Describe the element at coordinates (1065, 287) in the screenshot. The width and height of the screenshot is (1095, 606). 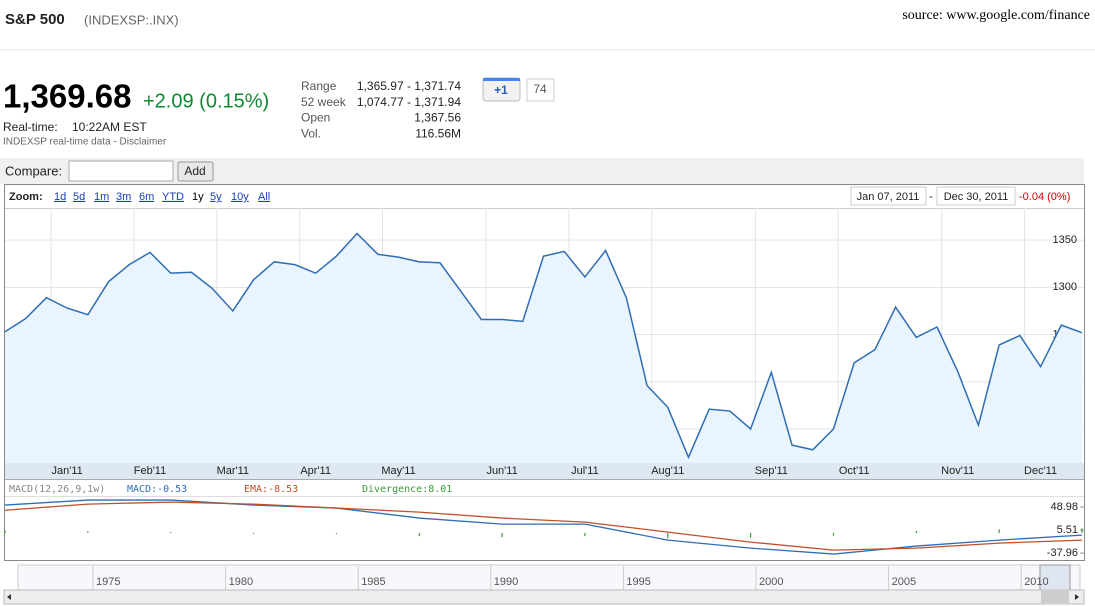
I see `y-tick-label: 1300` at that location.